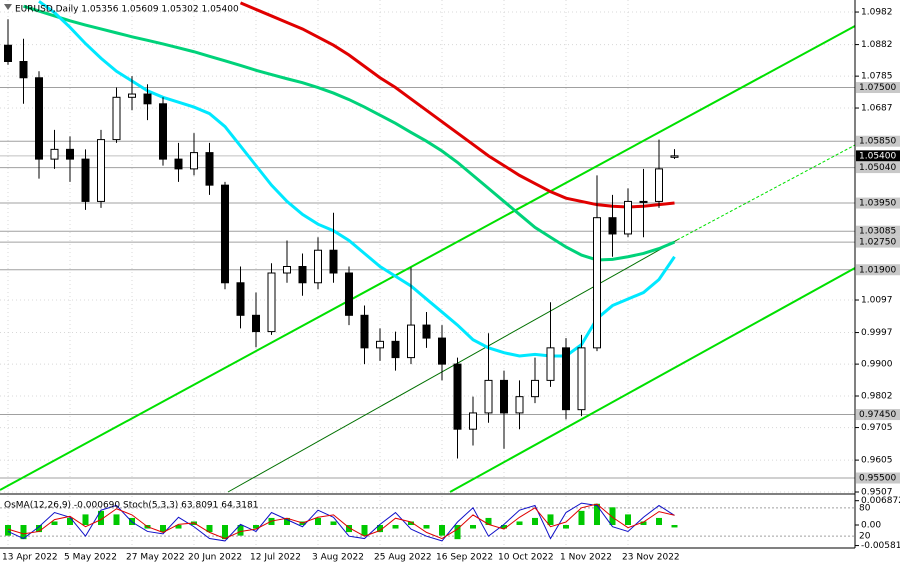 Image resolution: width=900 pixels, height=567 pixels. I want to click on y-tick-label: 1.0097, so click(877, 301).